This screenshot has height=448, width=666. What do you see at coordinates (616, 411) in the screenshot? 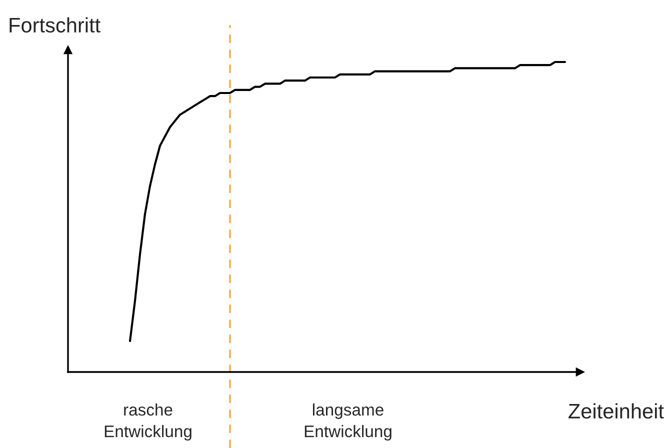
I see `x-axis-title: Zeiteinheit` at bounding box center [616, 411].